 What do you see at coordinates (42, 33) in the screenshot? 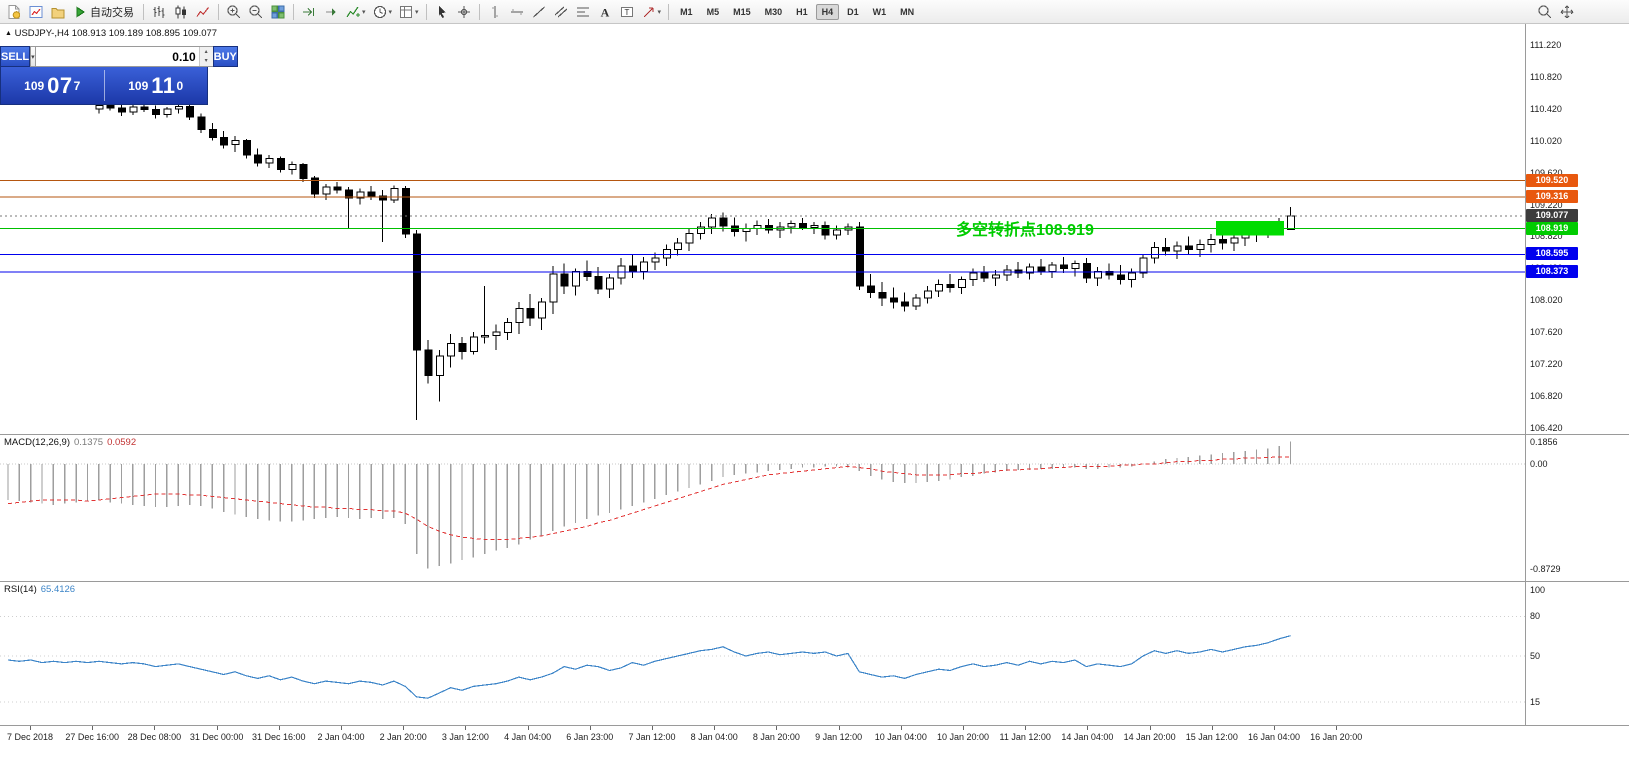
I see `chart-symbol: USDJPY-,H4` at bounding box center [42, 33].